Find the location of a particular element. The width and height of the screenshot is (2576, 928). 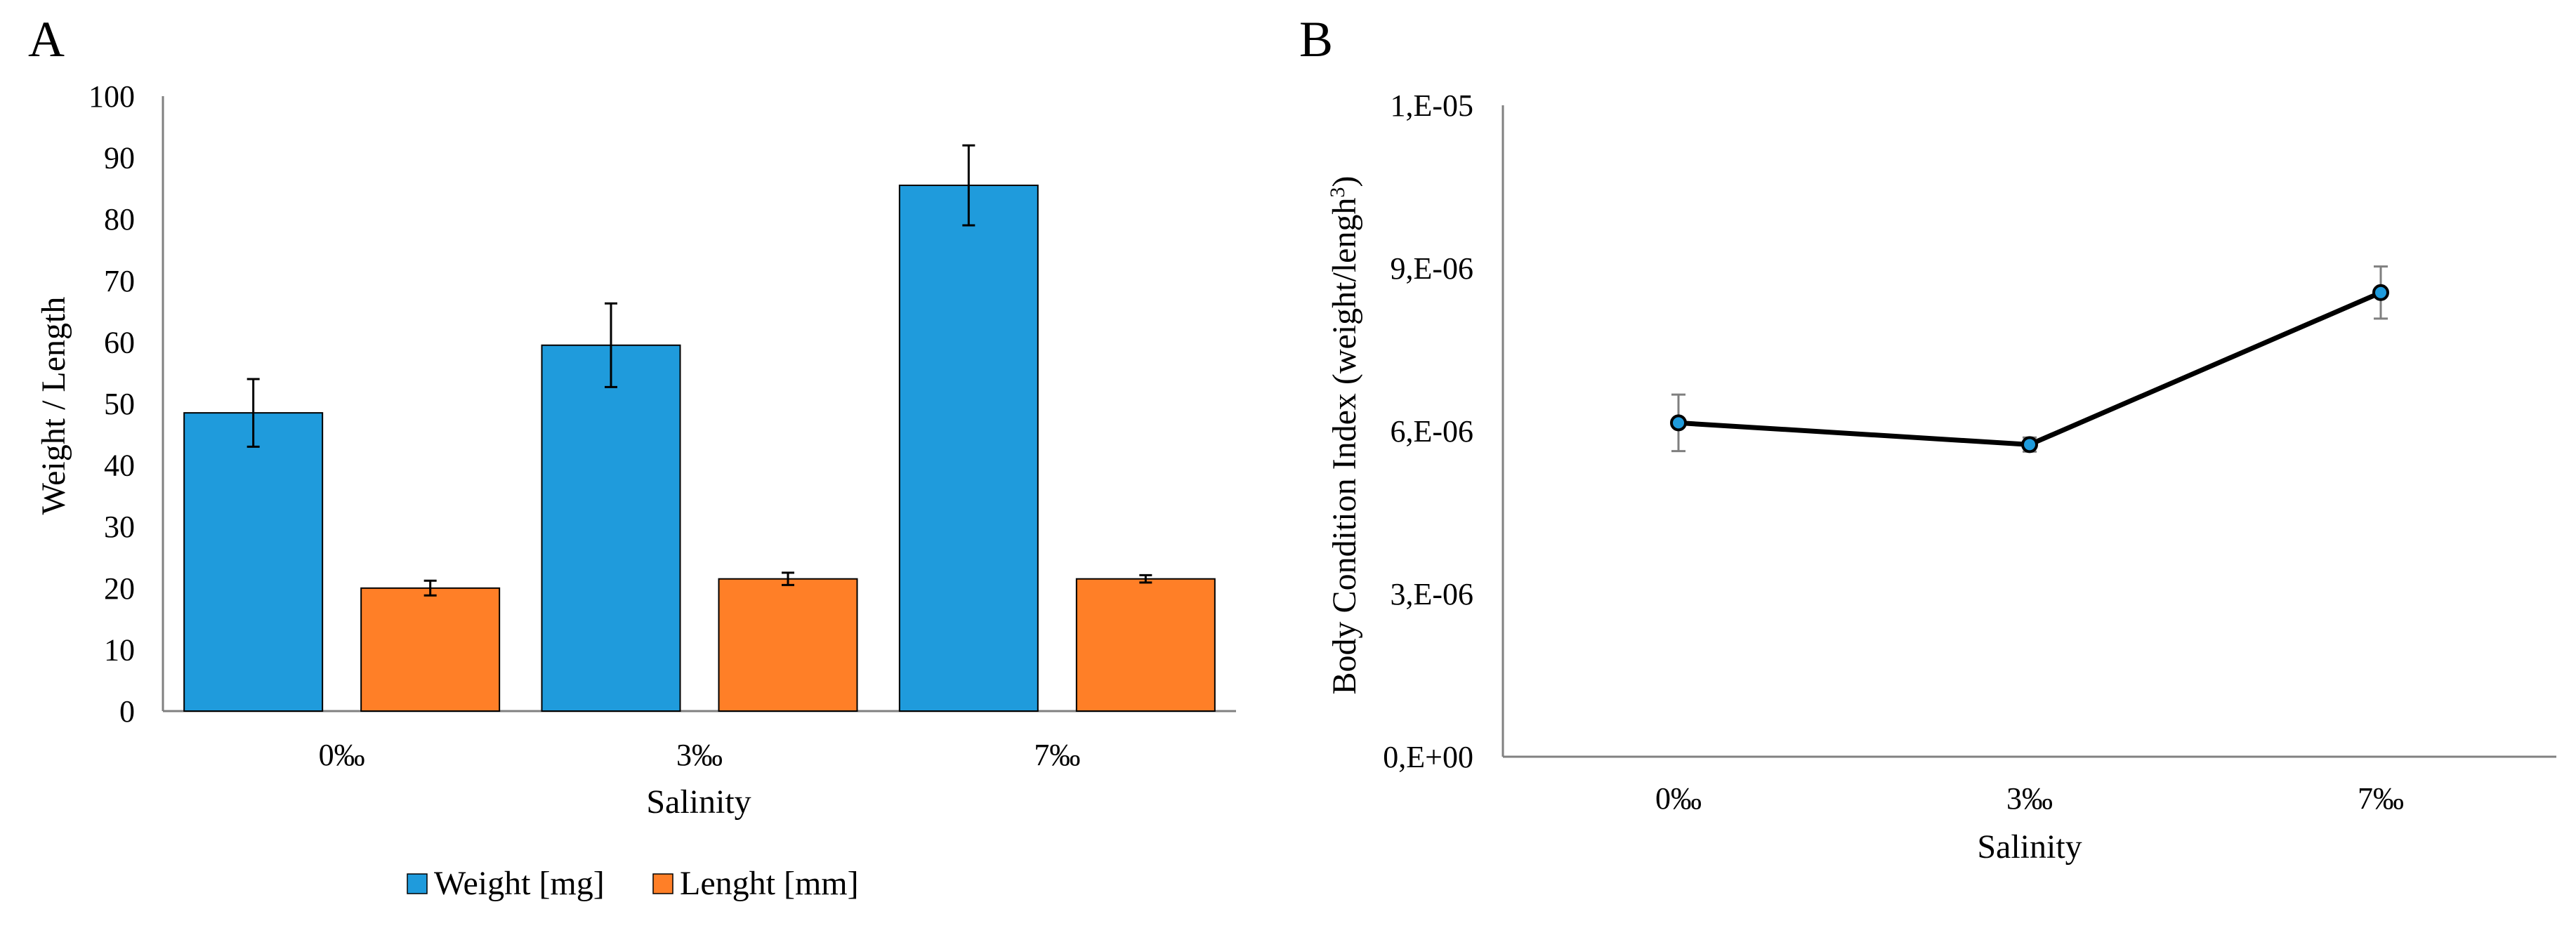

panel-a-legend-label: Weight [mg] is located at coordinates (519, 883).